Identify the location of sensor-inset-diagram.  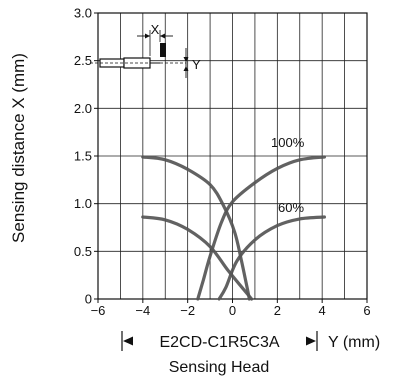
(139, 54).